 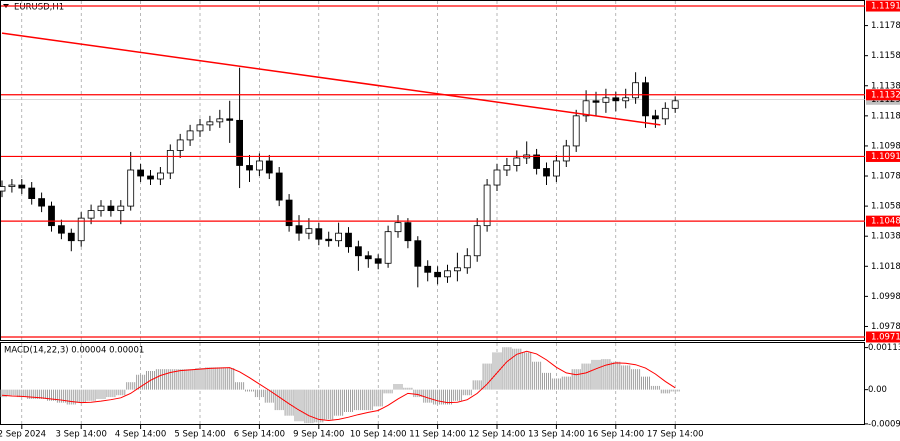 What do you see at coordinates (615, 435) in the screenshot?
I see `x-tick-label: 16 Sep 14:00` at bounding box center [615, 435].